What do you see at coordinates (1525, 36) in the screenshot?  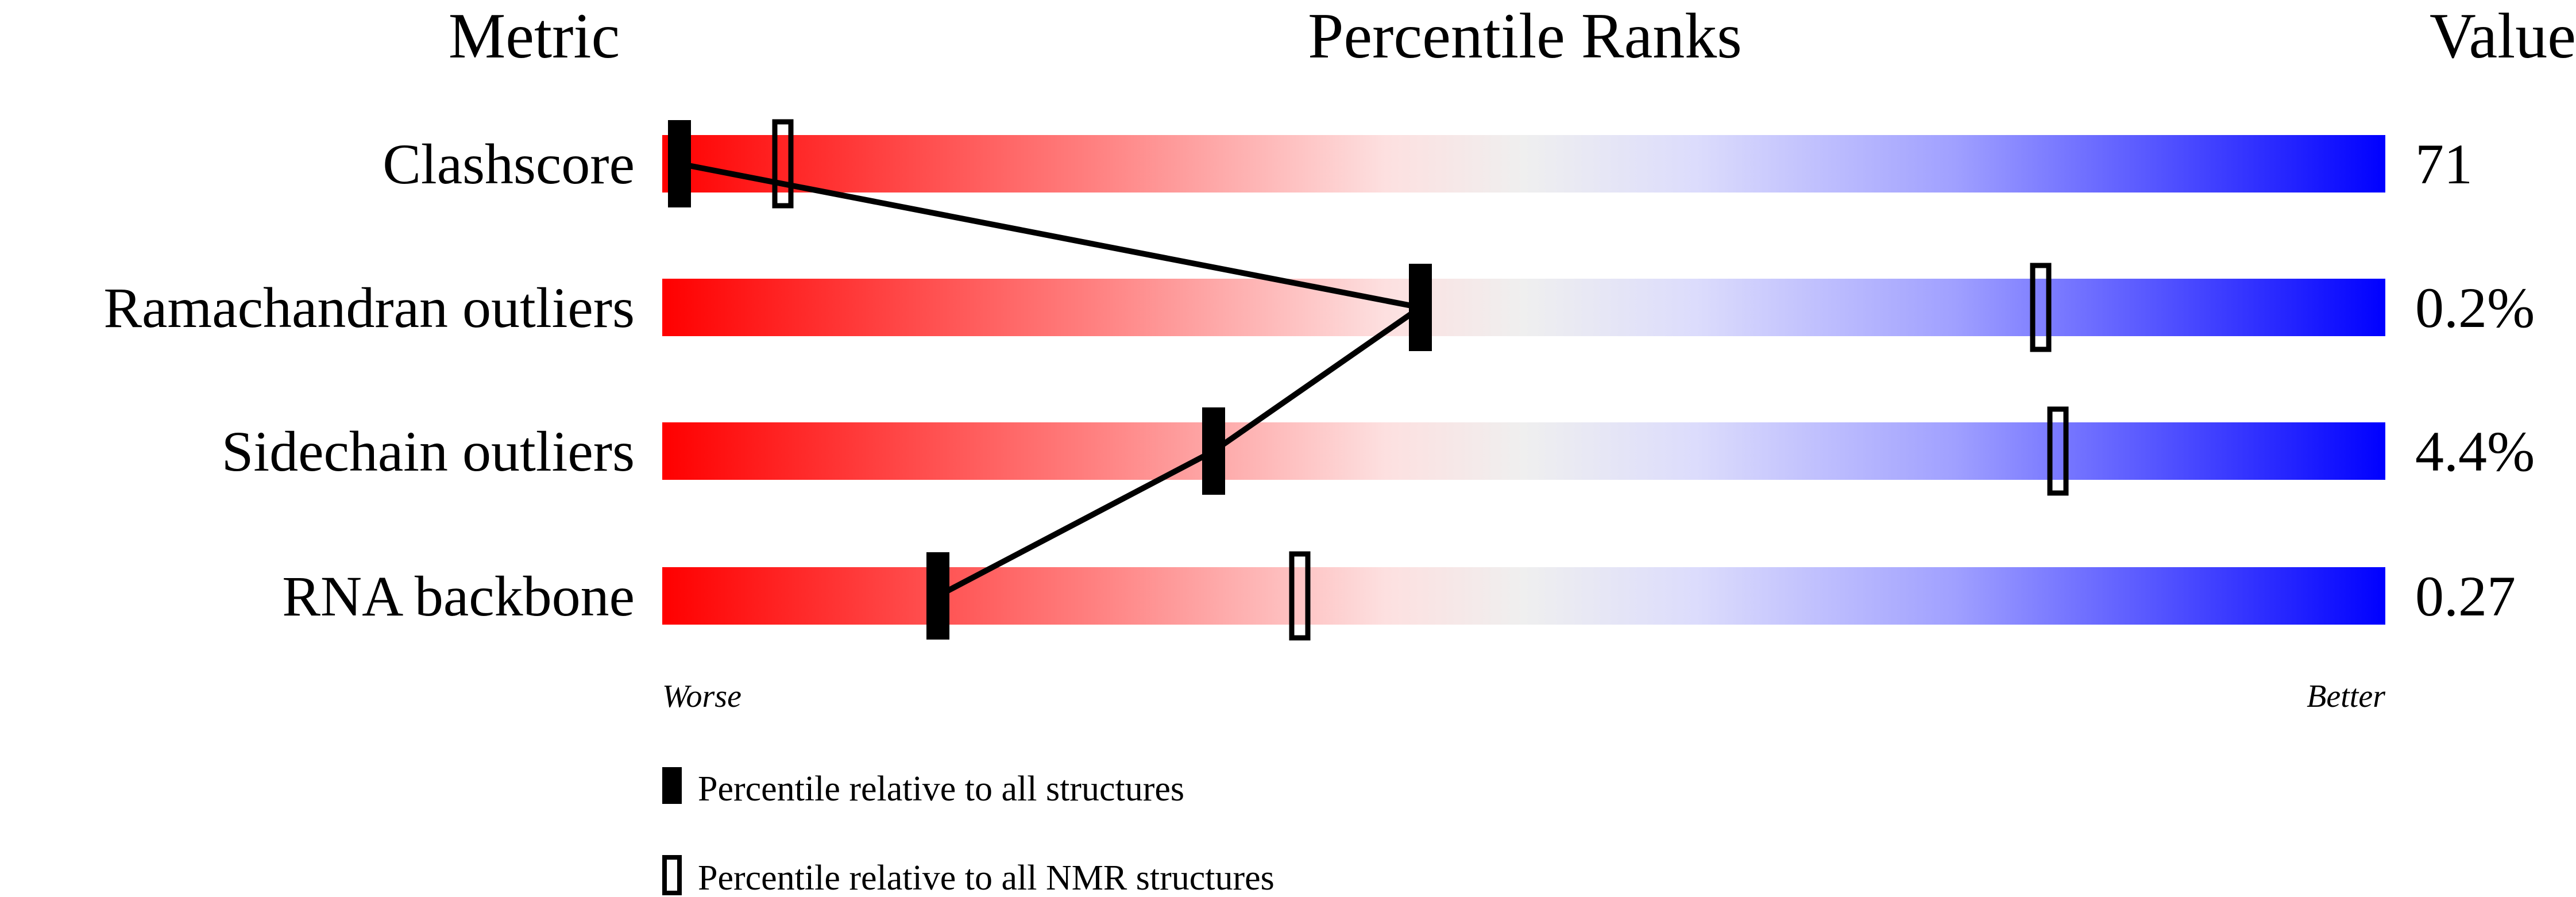 I see `header-percentile-ranks: Percentile Ranks` at bounding box center [1525, 36].